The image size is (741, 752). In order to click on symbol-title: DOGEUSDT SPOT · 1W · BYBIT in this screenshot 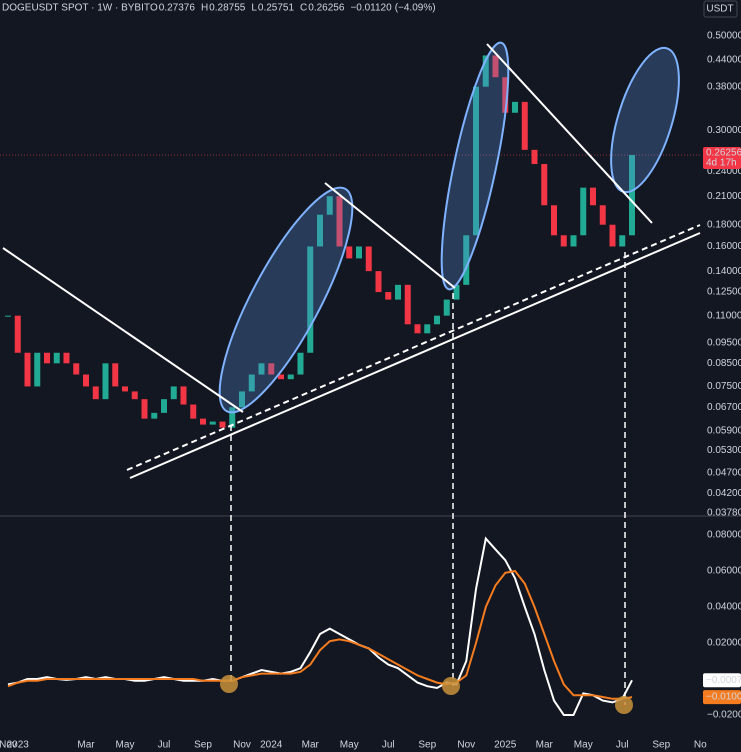, I will do `click(76, 8)`.